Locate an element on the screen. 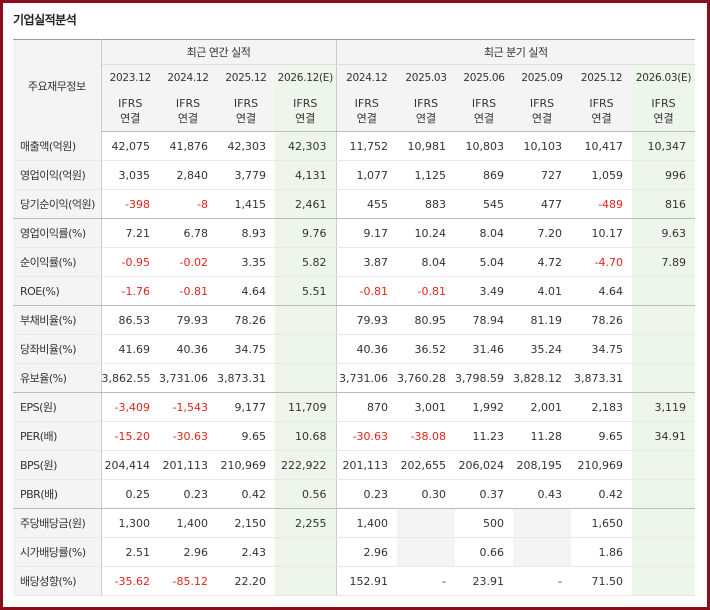 This screenshot has height=610, width=710. value-cell: 31.46 is located at coordinates (484, 349).